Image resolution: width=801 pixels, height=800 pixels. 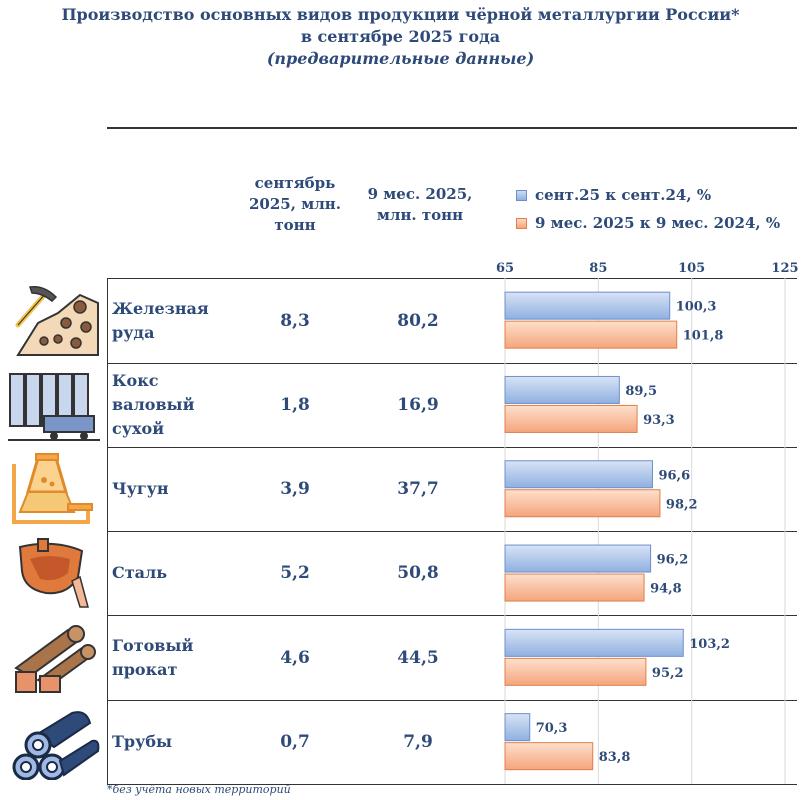 I want to click on column-header-september-line: тонн, so click(x=295, y=225).